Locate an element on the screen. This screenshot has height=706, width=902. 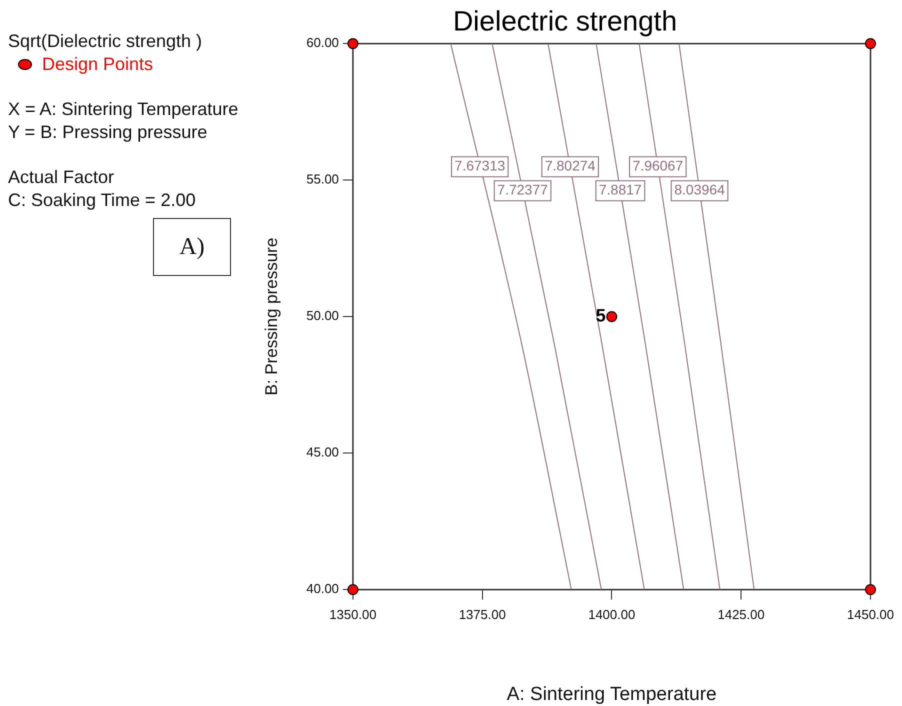
y-axis-title: B: Pressing pressure is located at coordinates (271, 317).